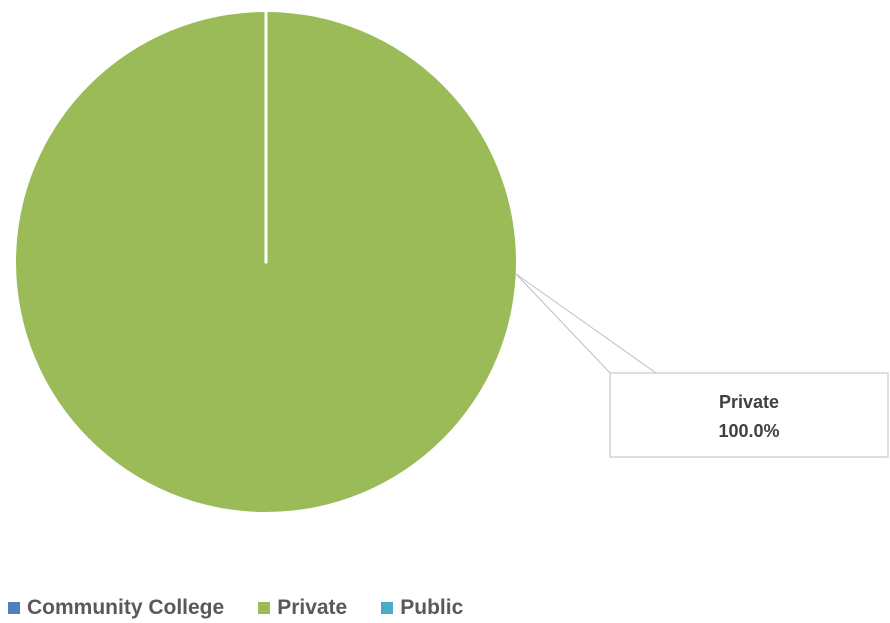 Image resolution: width=890 pixels, height=623 pixels. Describe the element at coordinates (312, 608) in the screenshot. I see `legend-label: Private` at that location.